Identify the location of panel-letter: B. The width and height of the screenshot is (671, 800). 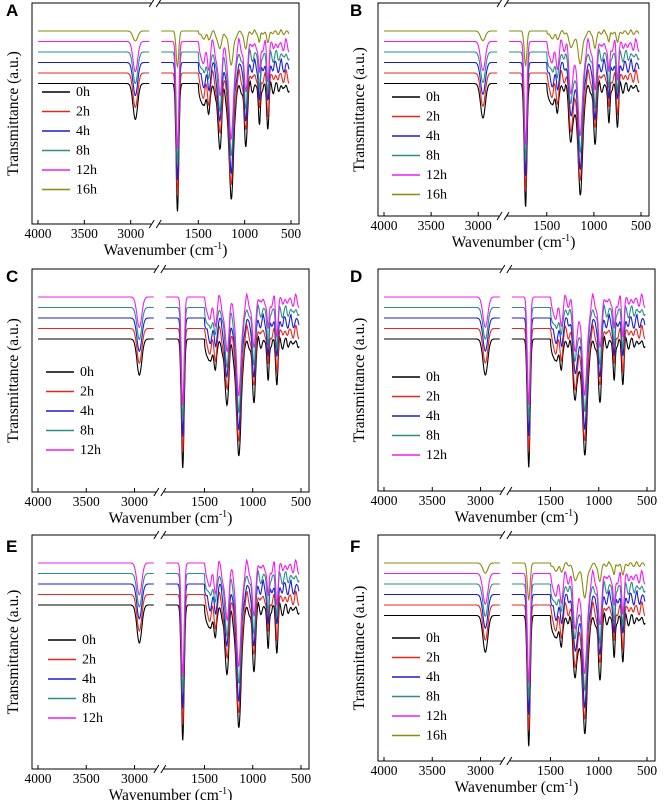
(356, 10).